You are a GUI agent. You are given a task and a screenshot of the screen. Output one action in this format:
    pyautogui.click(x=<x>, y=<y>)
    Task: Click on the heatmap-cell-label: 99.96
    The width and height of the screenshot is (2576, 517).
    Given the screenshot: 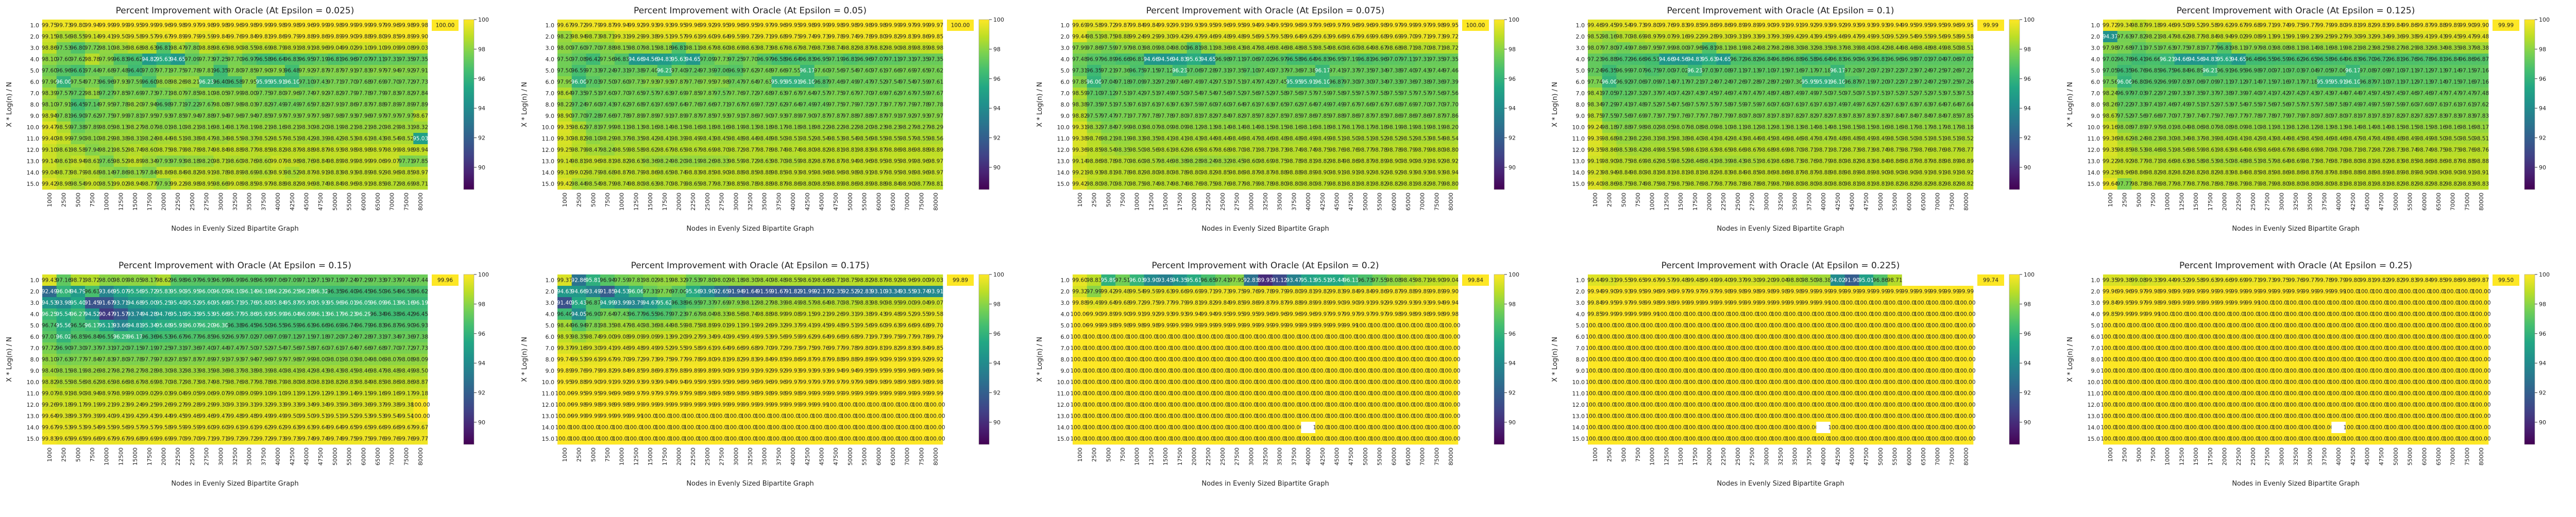 What is the action you would take?
    pyautogui.click(x=392, y=26)
    